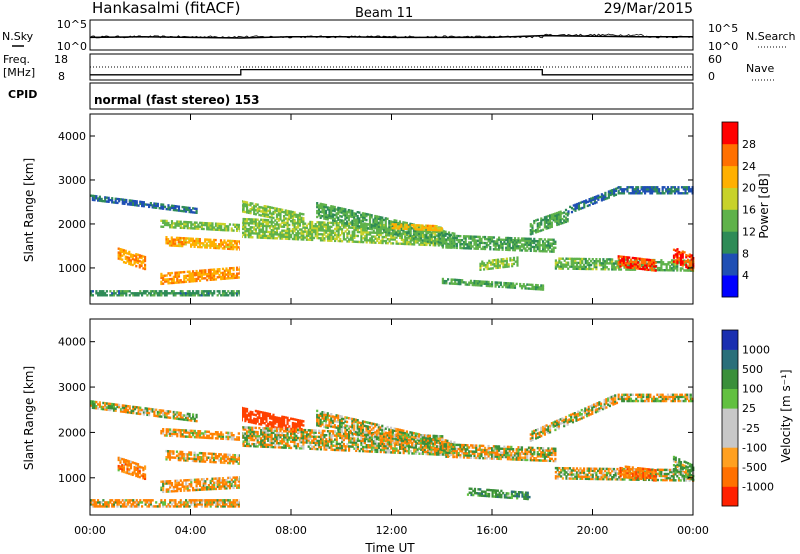 The image size is (800, 554). What do you see at coordinates (391, 72) in the screenshot?
I see `freq-series` at bounding box center [391, 72].